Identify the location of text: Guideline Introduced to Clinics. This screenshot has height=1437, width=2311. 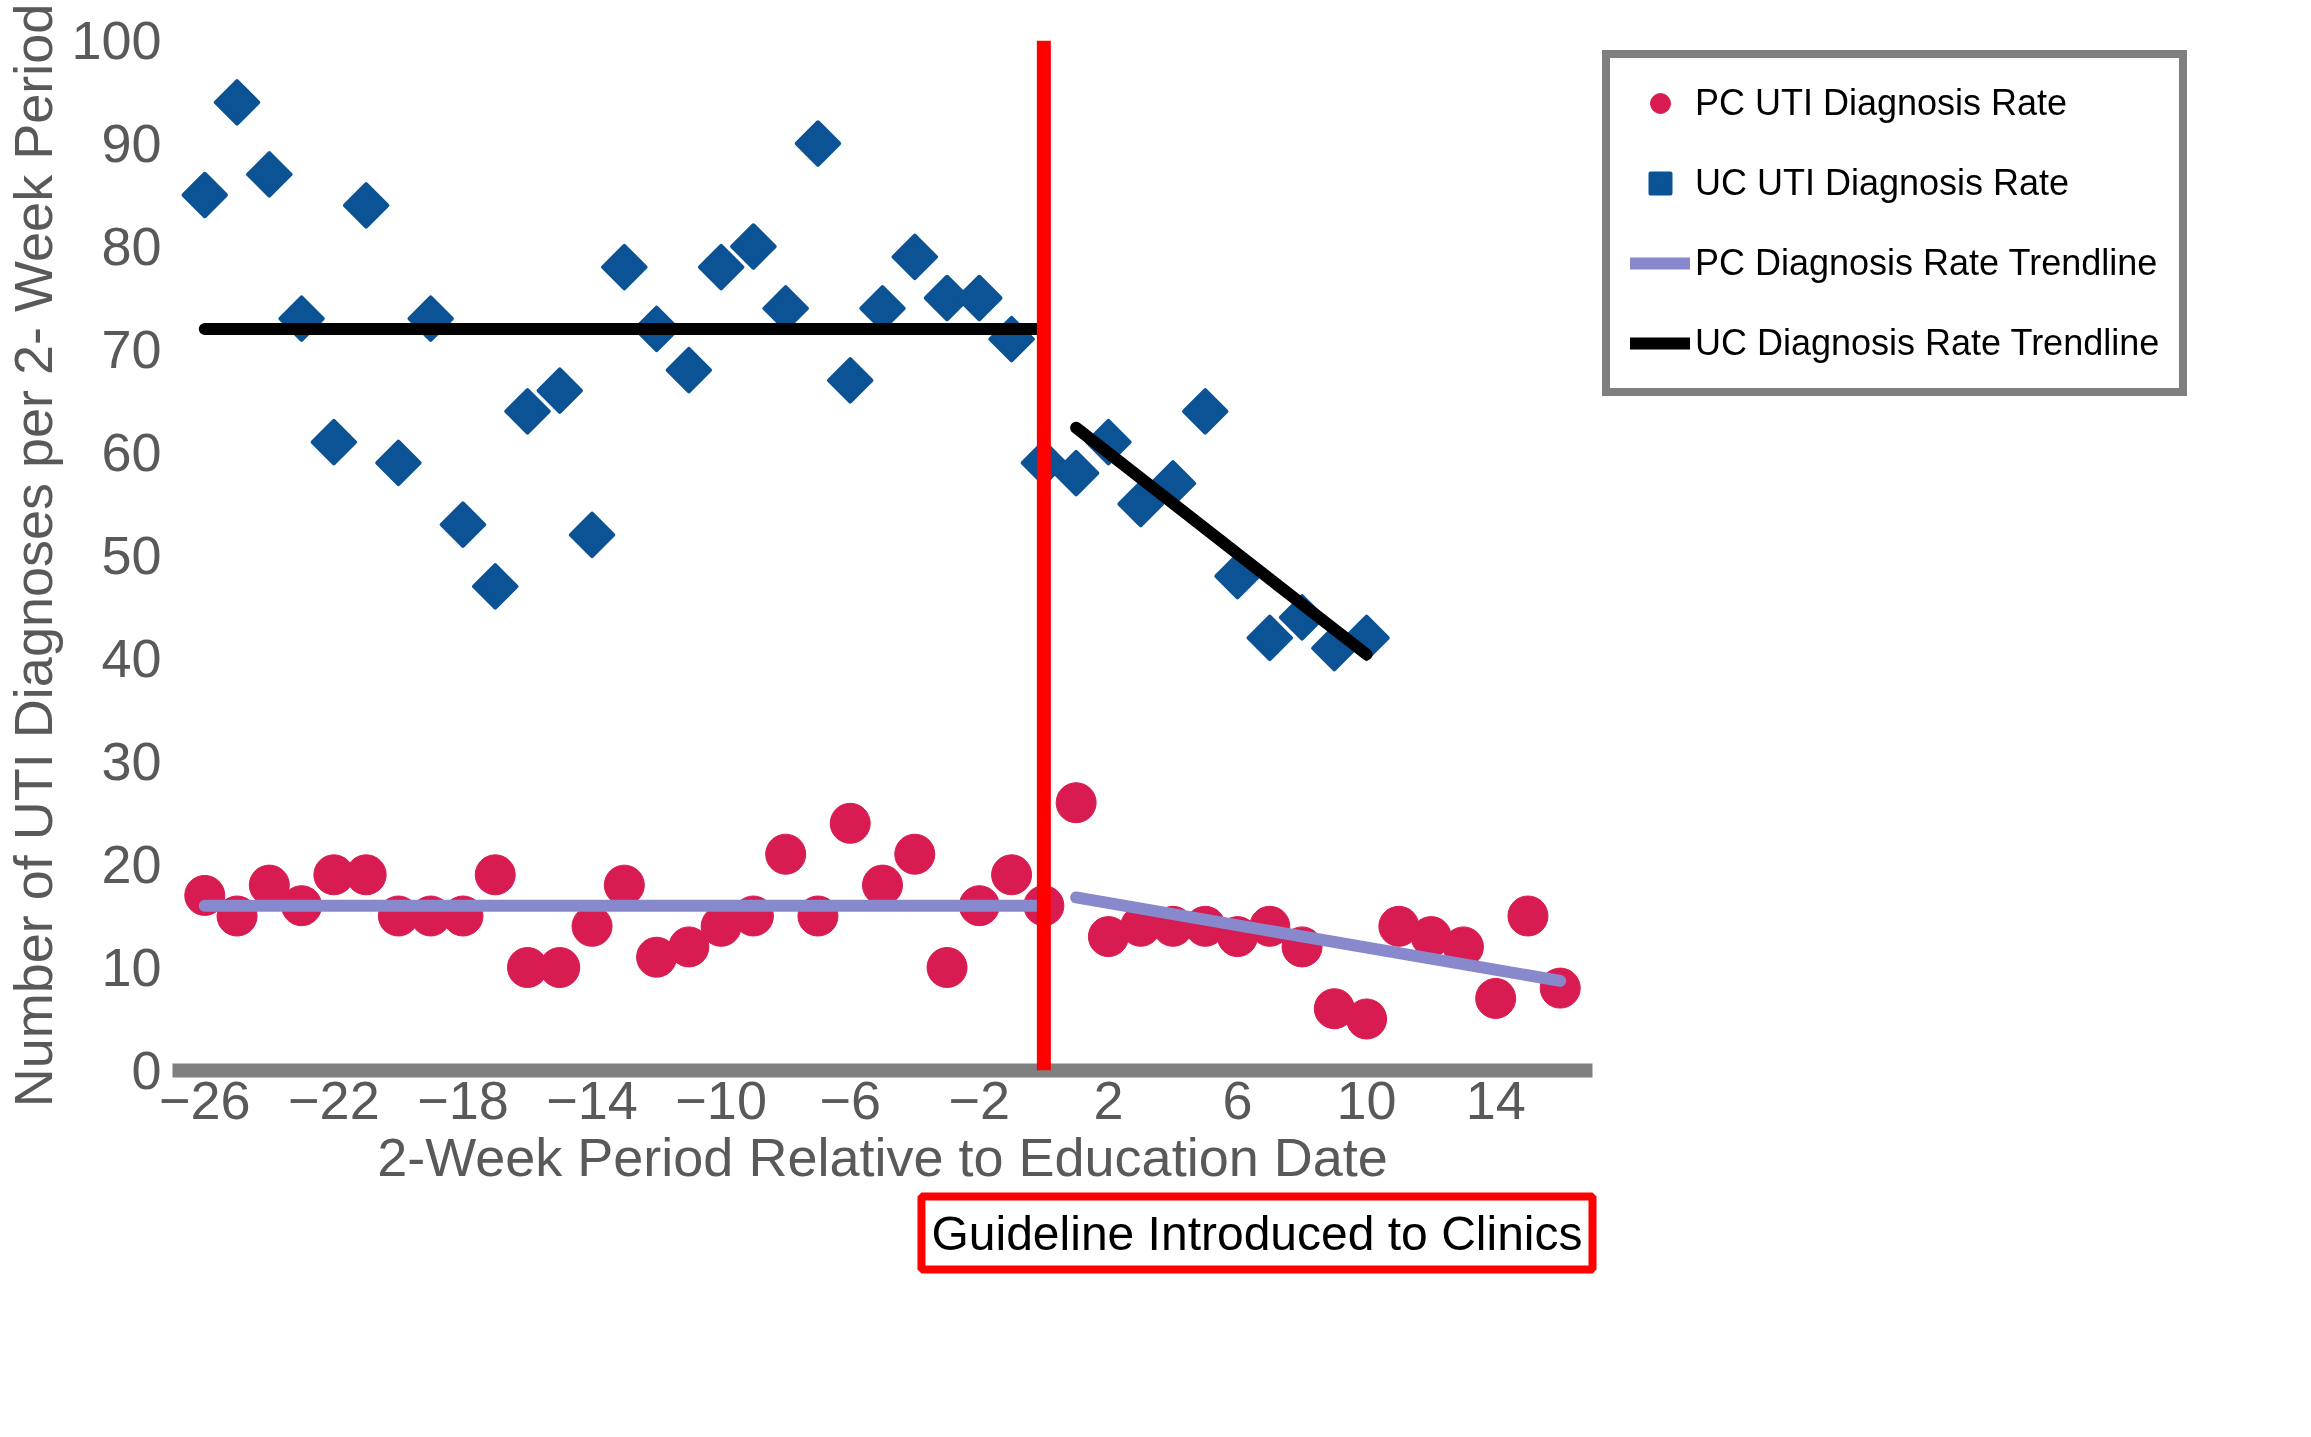
(1257, 1233).